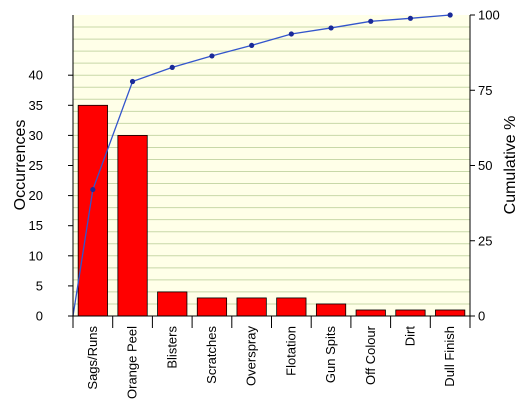 The image size is (530, 415). I want to click on y2-tick-label: 50, so click(485, 165).